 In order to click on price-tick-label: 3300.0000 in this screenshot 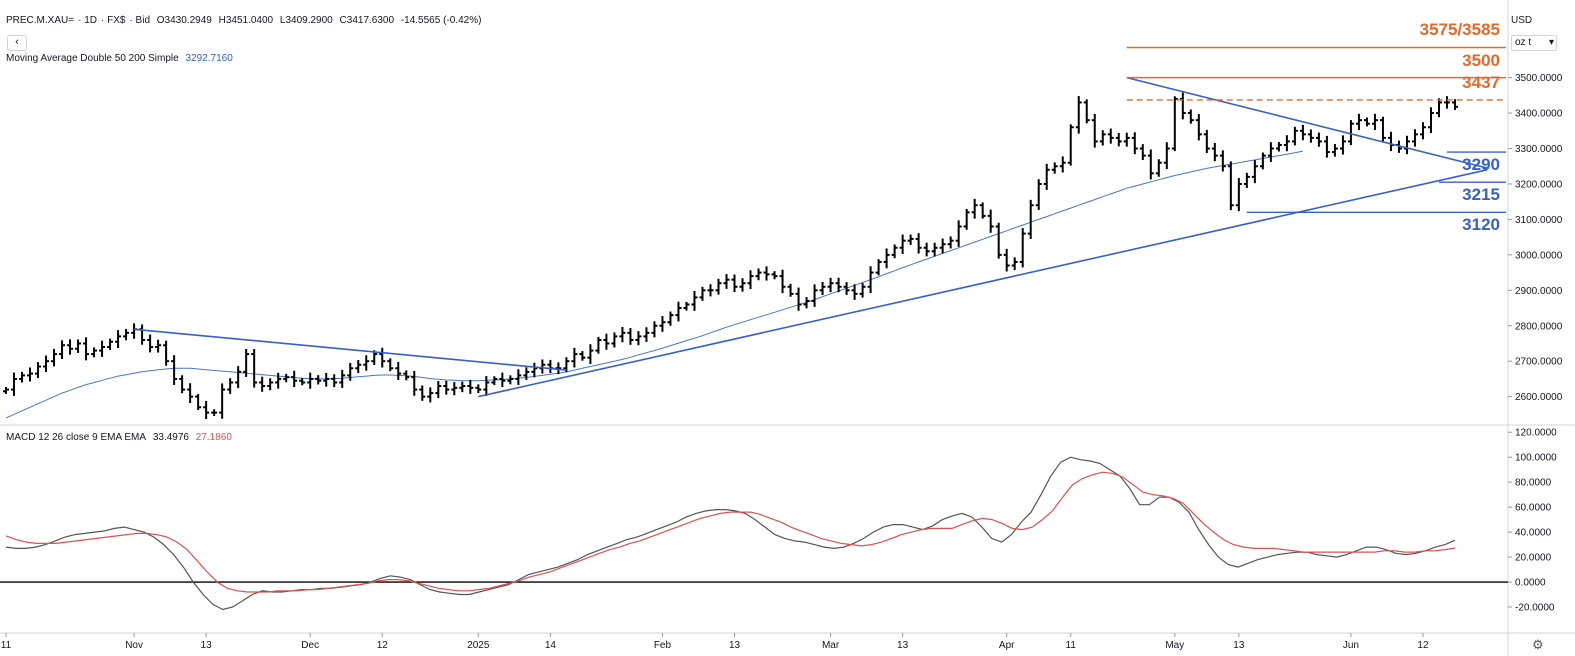, I will do `click(1539, 149)`.